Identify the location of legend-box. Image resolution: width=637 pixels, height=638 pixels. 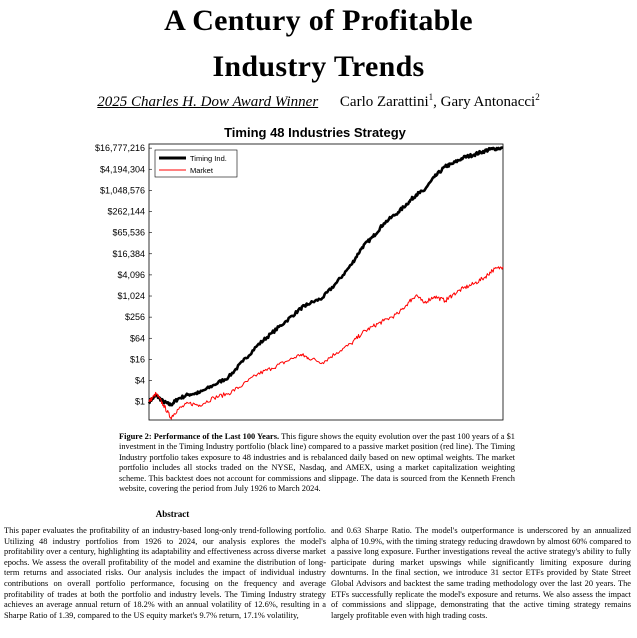
(196, 163).